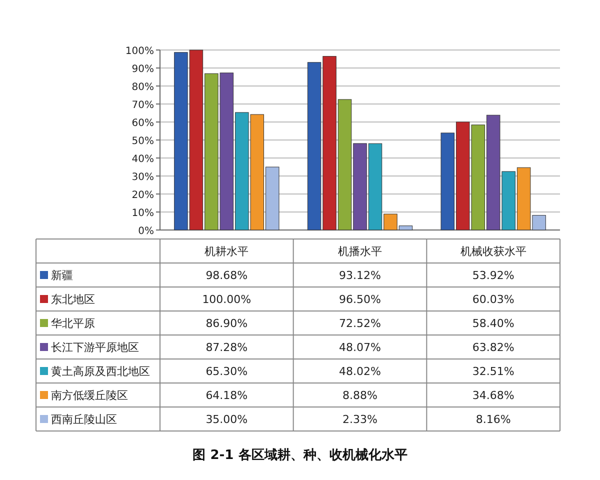 Image resolution: width=600 pixels, height=480 pixels. What do you see at coordinates (143, 105) in the screenshot?
I see `y-tick-label: 70%` at bounding box center [143, 105].